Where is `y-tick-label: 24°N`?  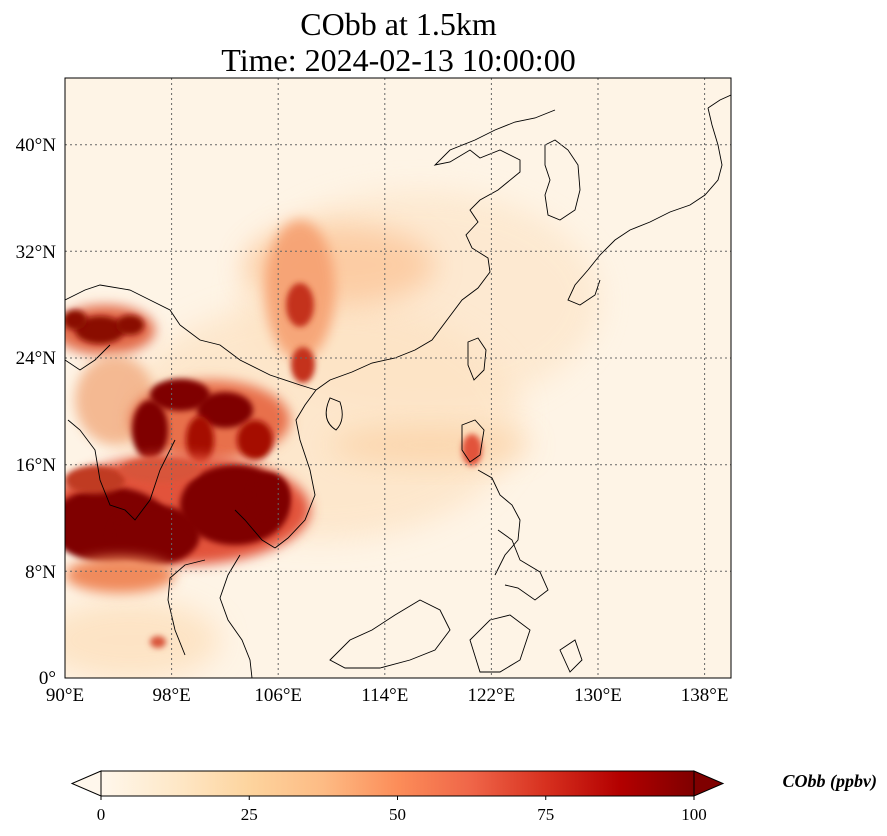 y-tick-label: 24°N is located at coordinates (36, 358).